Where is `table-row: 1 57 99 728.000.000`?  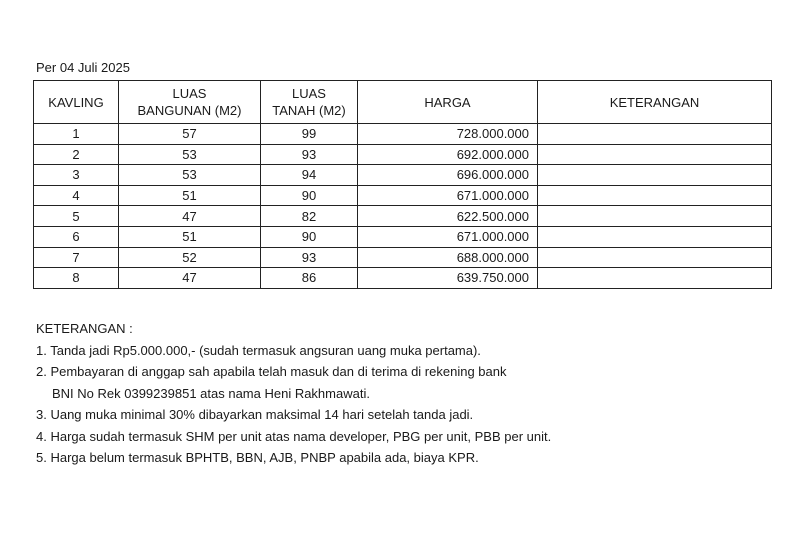 table-row: 1 57 99 728.000.000 is located at coordinates (402, 134).